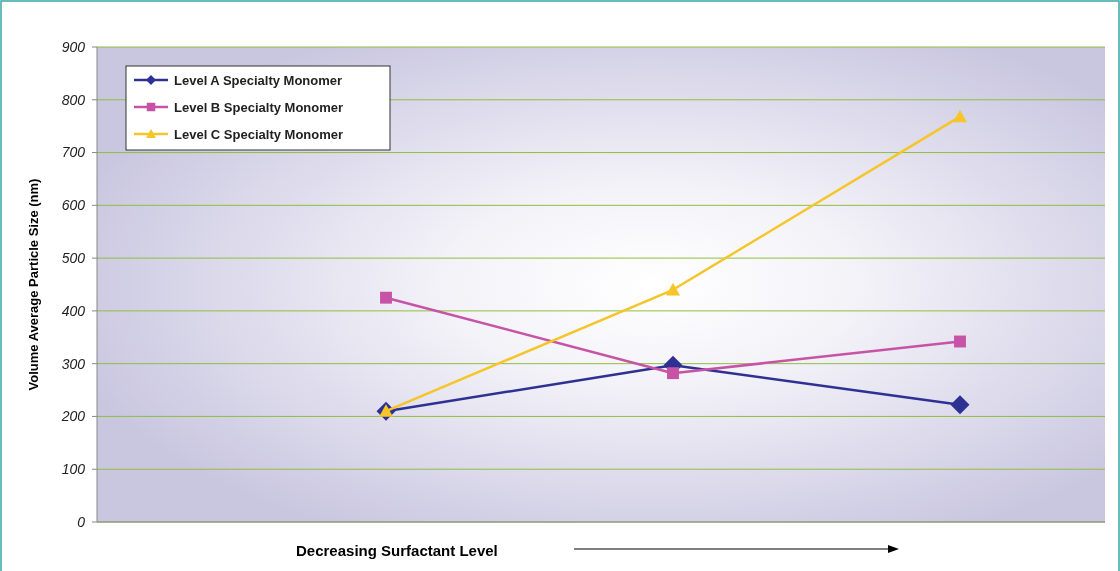  I want to click on legend-label: Level A Specialty Monomer, so click(258, 80).